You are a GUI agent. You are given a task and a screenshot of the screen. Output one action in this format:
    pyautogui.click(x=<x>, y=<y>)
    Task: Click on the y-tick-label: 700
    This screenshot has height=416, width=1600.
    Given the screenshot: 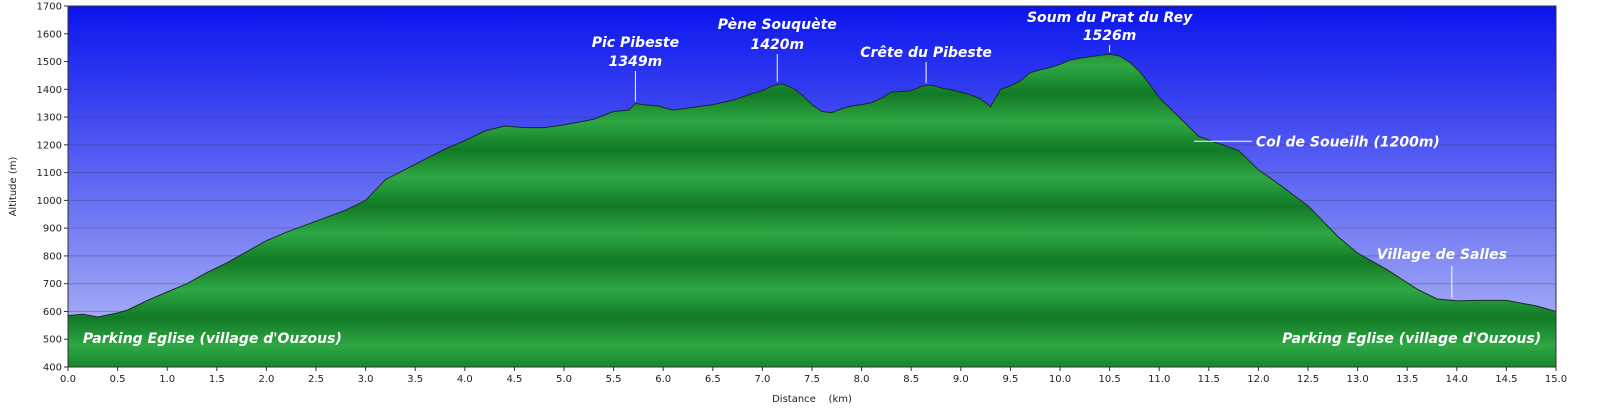 What is the action you would take?
    pyautogui.click(x=52, y=284)
    